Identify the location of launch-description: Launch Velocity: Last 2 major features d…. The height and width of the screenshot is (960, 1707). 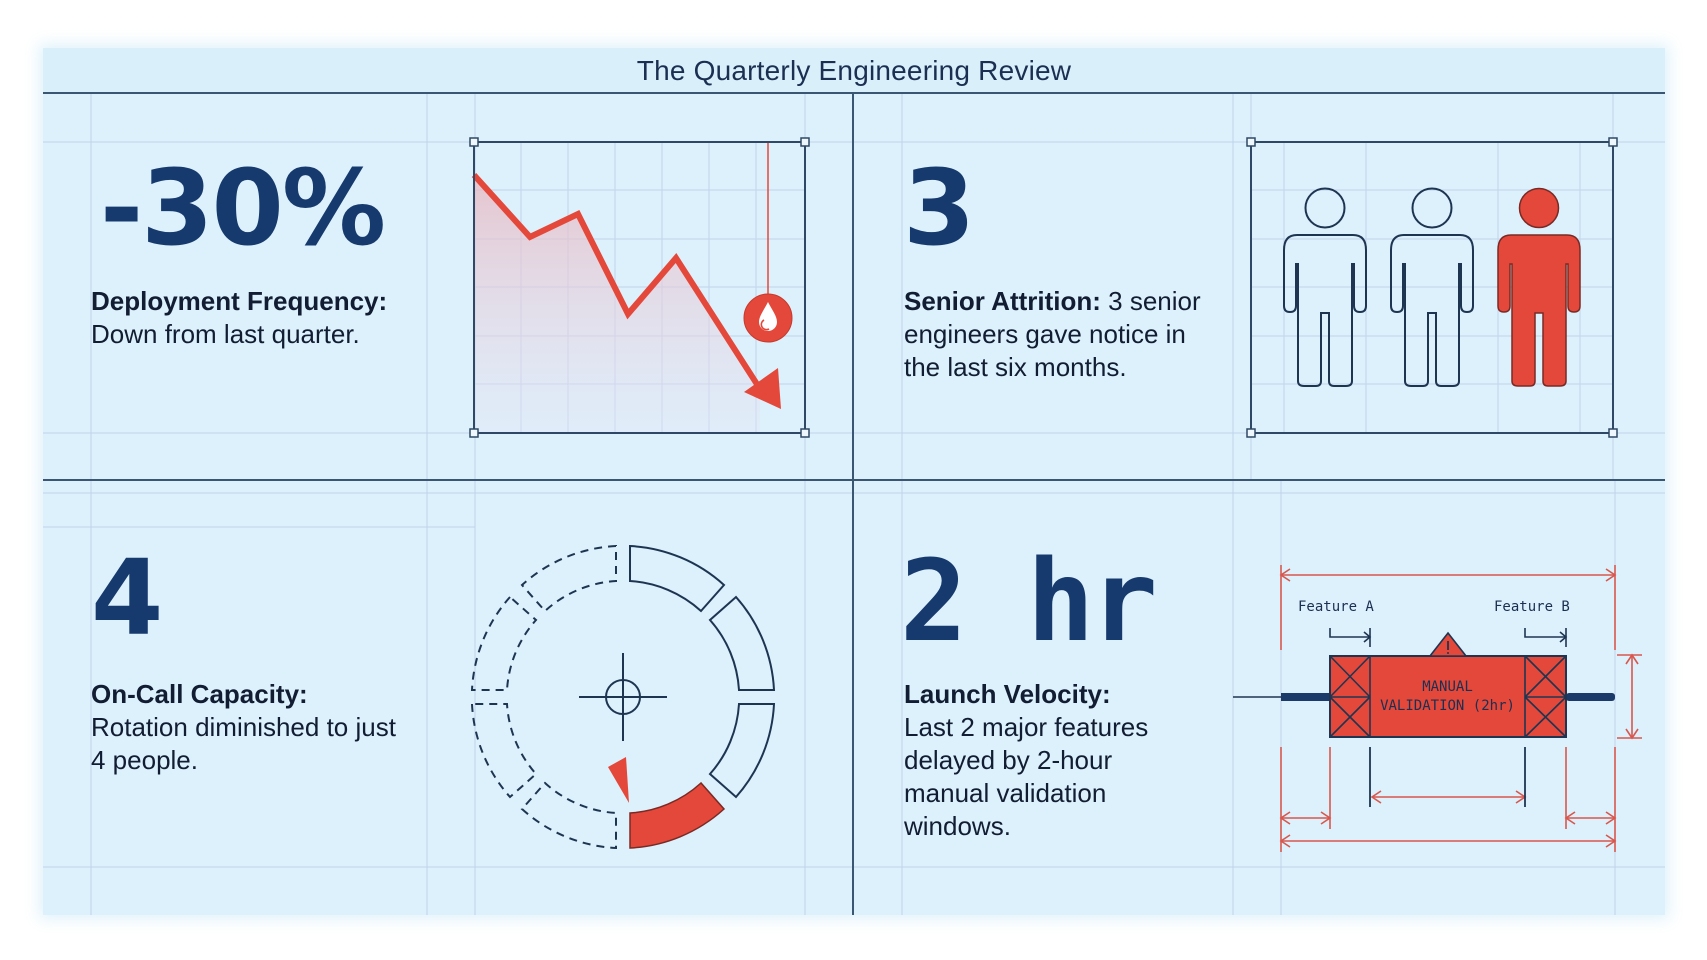
(1049, 760).